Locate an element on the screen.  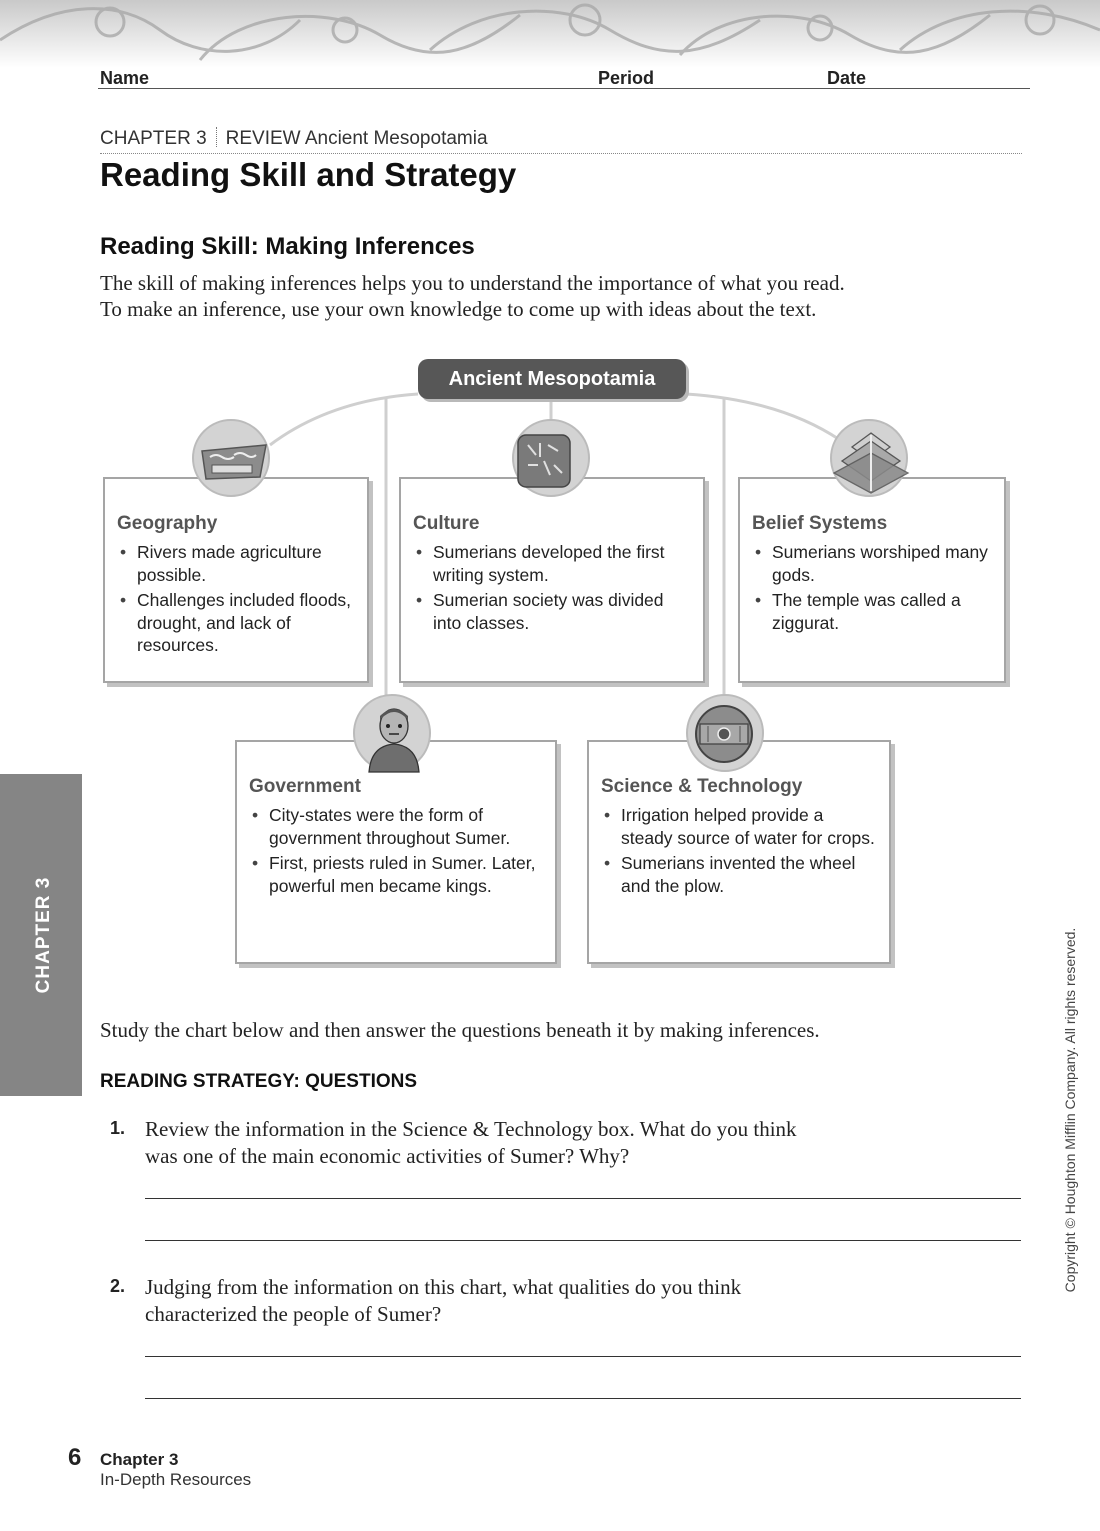
sumerian-ruler-statue-icon is located at coordinates (392, 733).